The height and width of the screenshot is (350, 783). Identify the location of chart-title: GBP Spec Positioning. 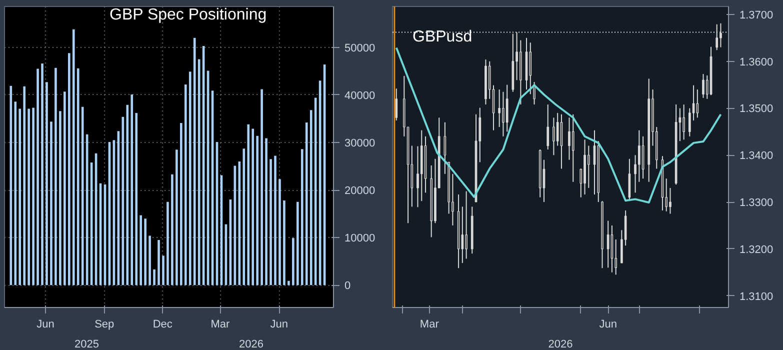
(188, 15).